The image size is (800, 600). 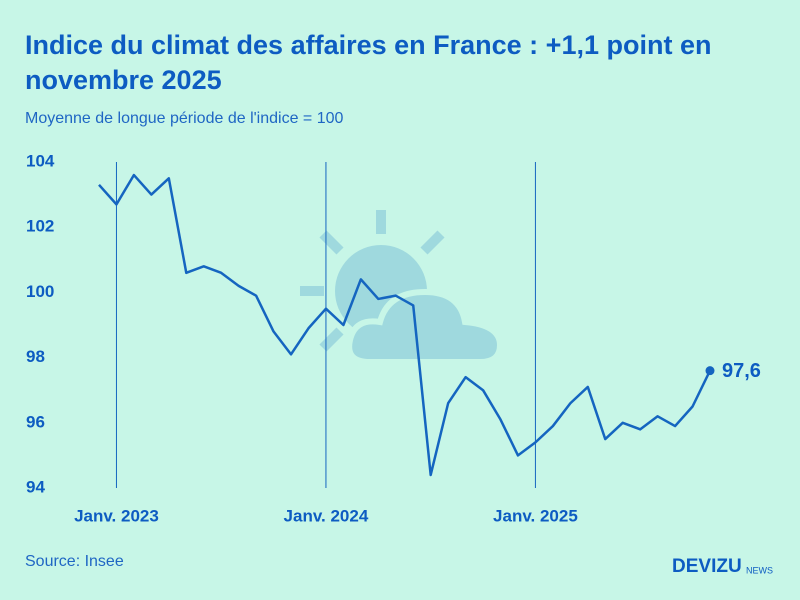 What do you see at coordinates (35, 421) in the screenshot?
I see `y-tick-label: 96` at bounding box center [35, 421].